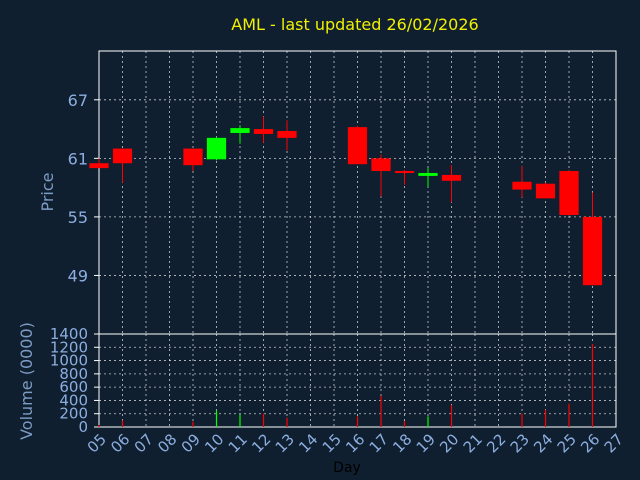 The image size is (640, 480). Describe the element at coordinates (347, 468) in the screenshot. I see `x-axis-label: Day` at that location.